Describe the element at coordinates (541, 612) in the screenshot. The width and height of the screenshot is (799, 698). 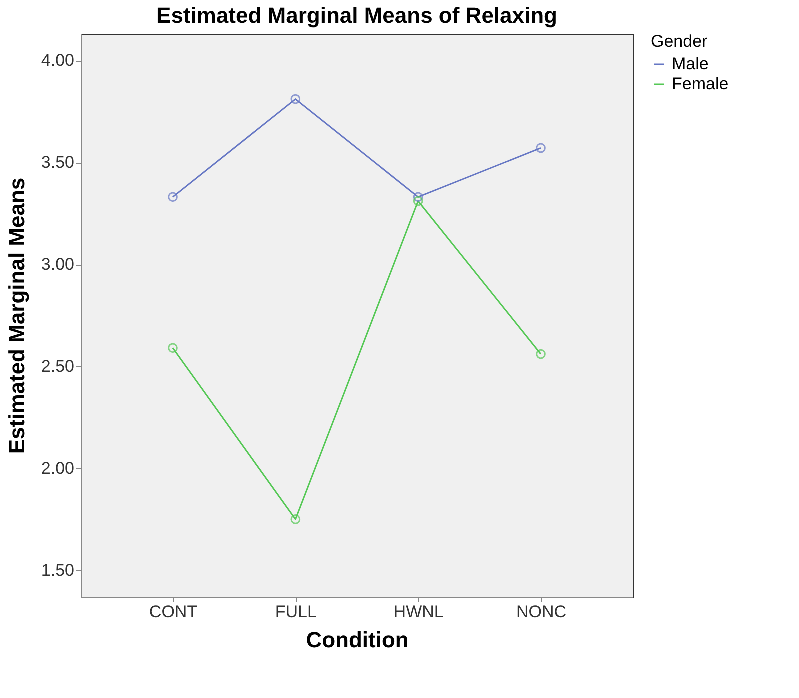
I see `x-tick-label: NONC` at that location.